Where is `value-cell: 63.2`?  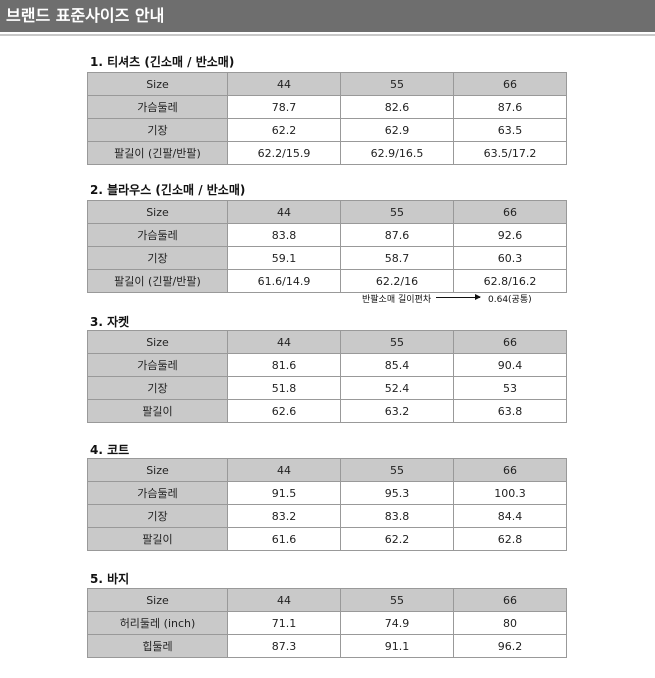
value-cell: 63.2 is located at coordinates (397, 411).